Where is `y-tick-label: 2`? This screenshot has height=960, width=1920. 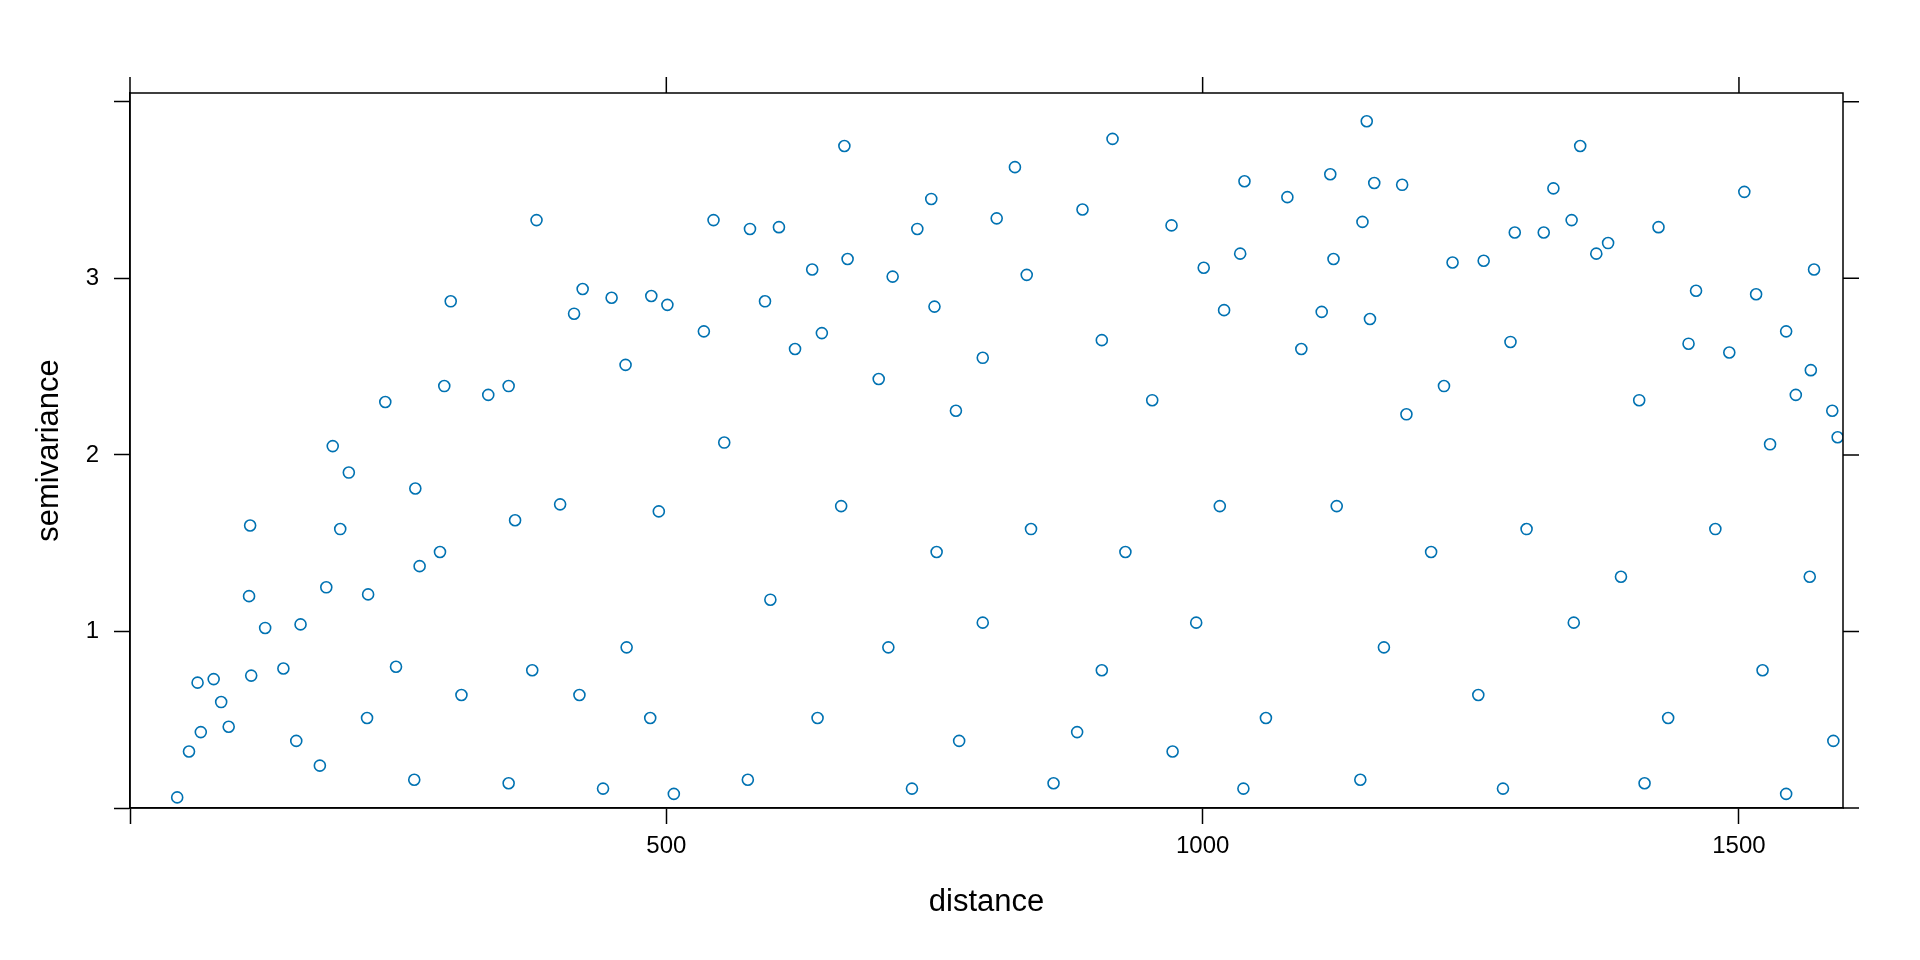 y-tick-label: 2 is located at coordinates (92, 453).